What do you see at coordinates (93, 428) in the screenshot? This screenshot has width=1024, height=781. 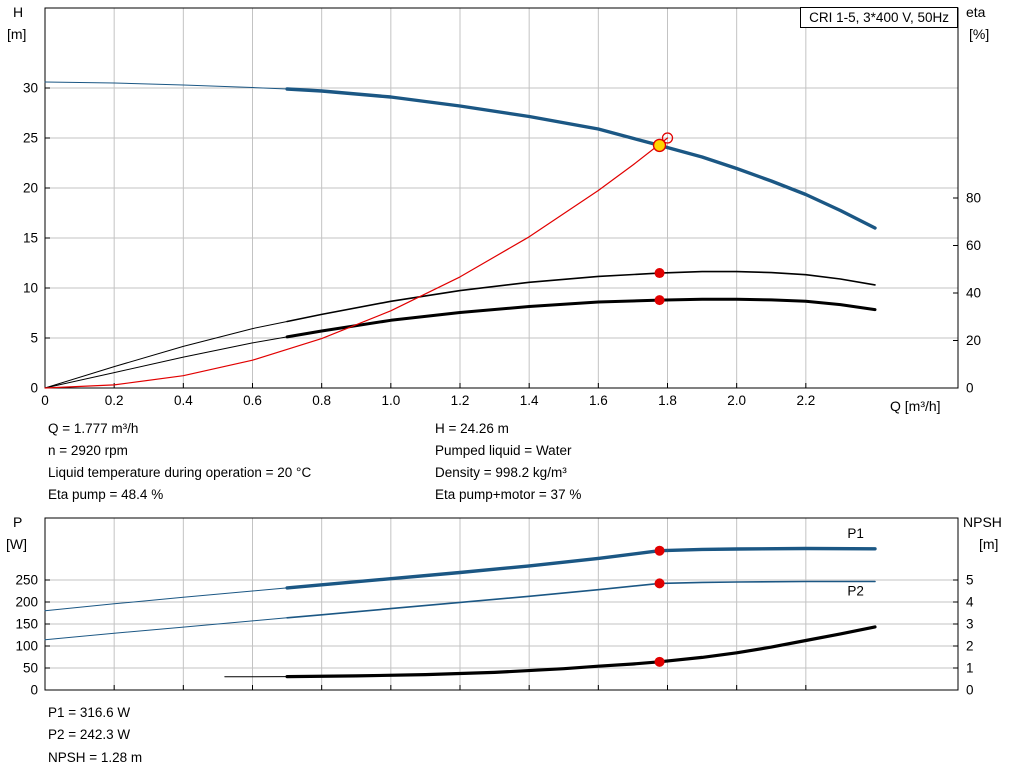 I see `info-line-q: Q = 1.777 m³/h` at bounding box center [93, 428].